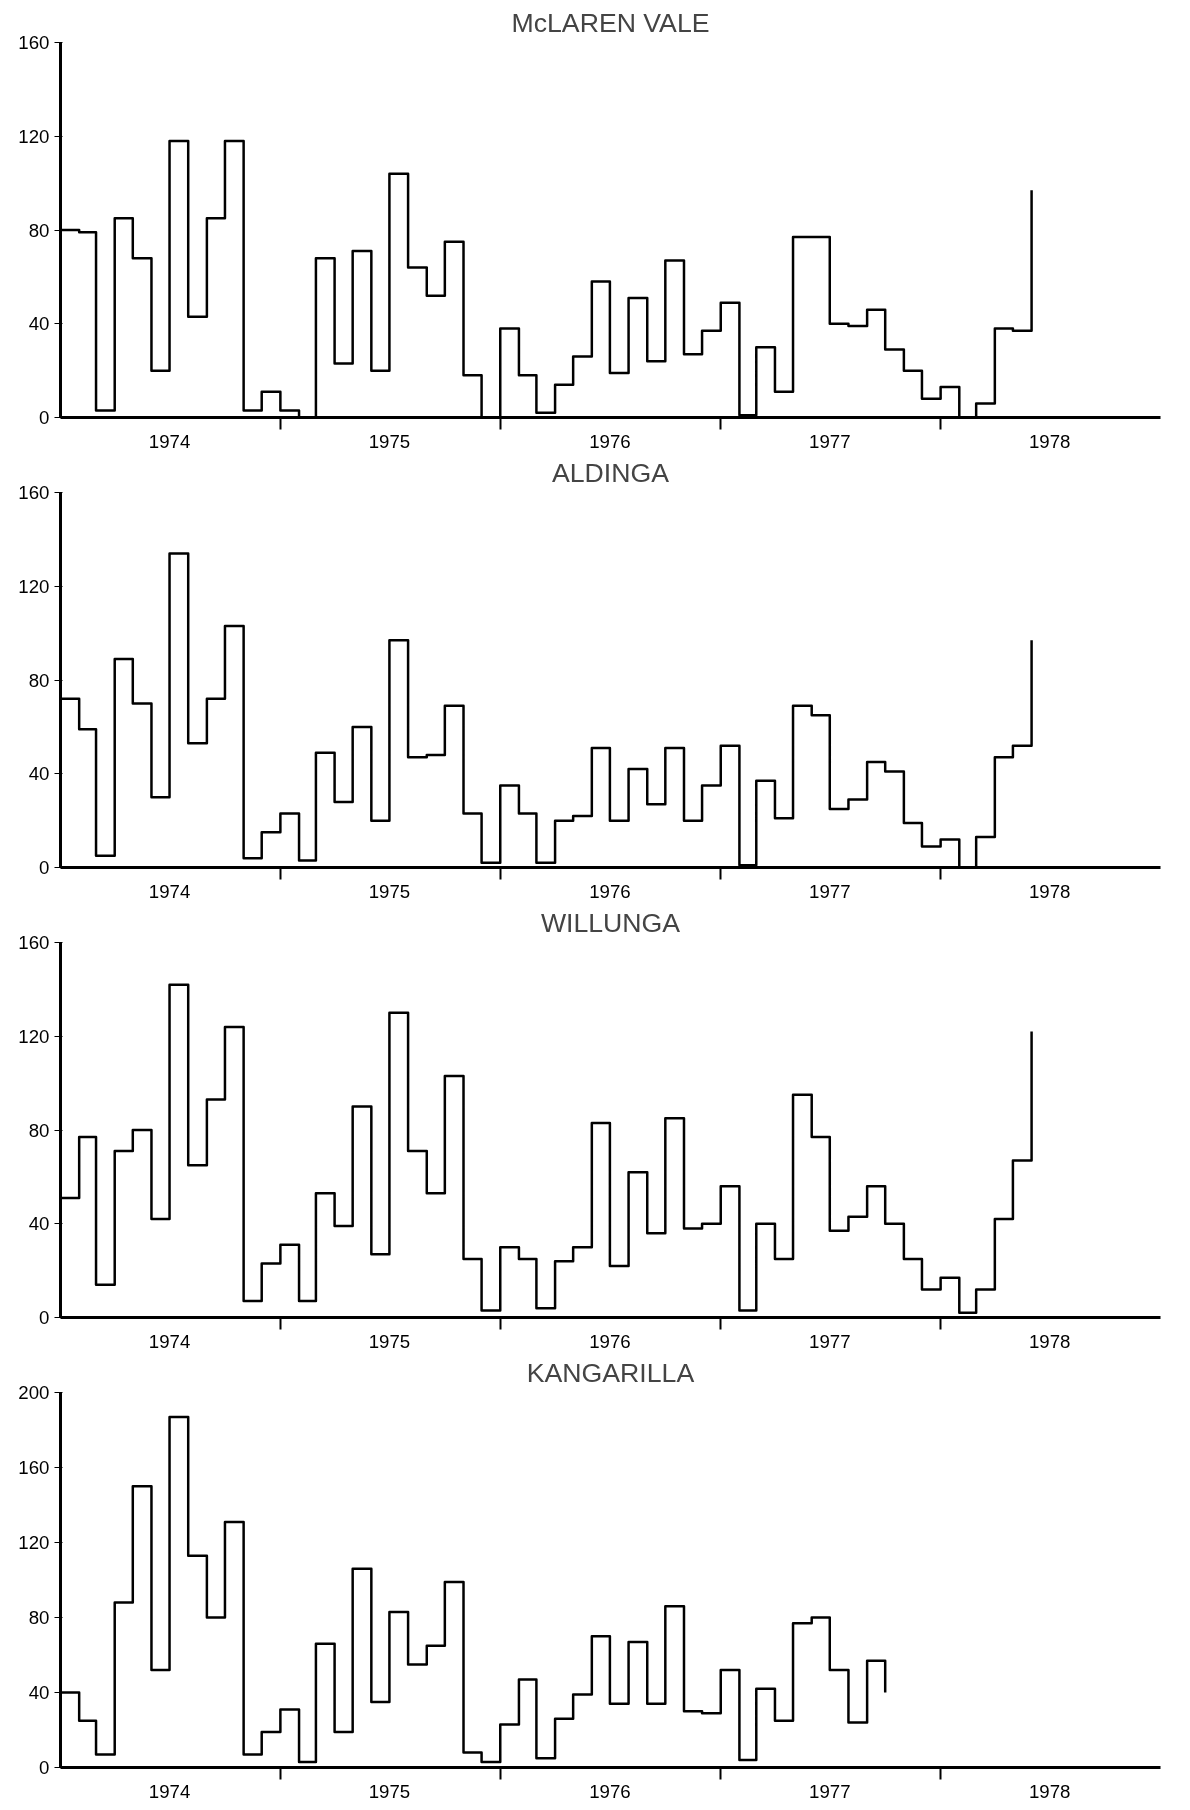  I want to click on chart-title: ALDINGA, so click(610, 472).